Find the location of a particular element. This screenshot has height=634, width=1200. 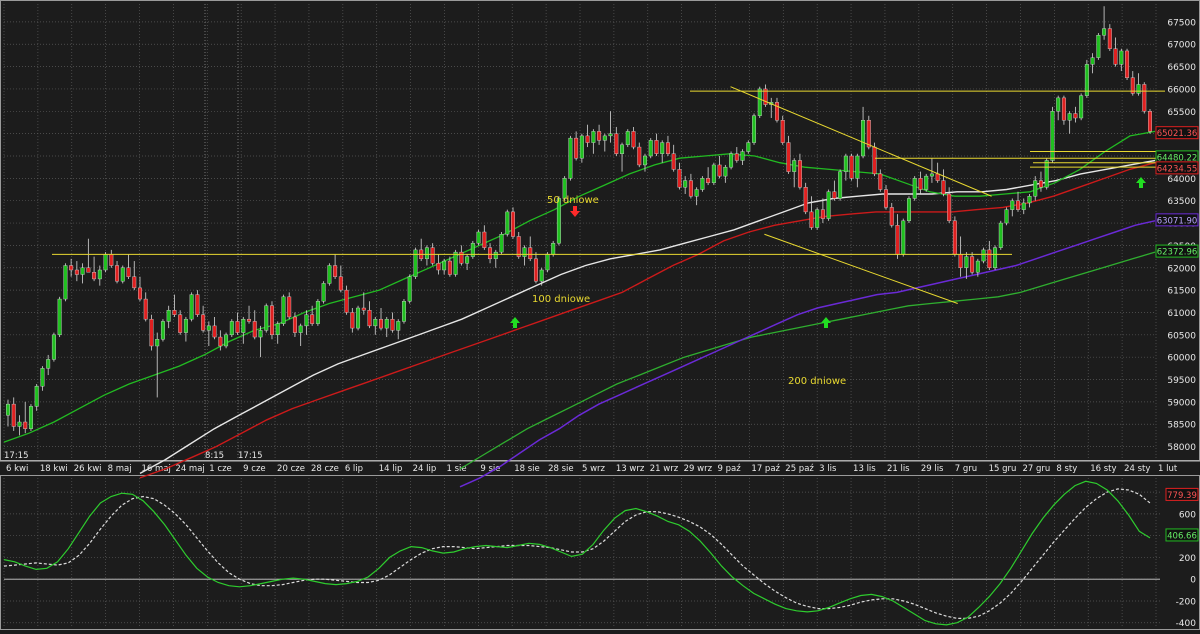

x-tick-label: 24 lip is located at coordinates (425, 469).